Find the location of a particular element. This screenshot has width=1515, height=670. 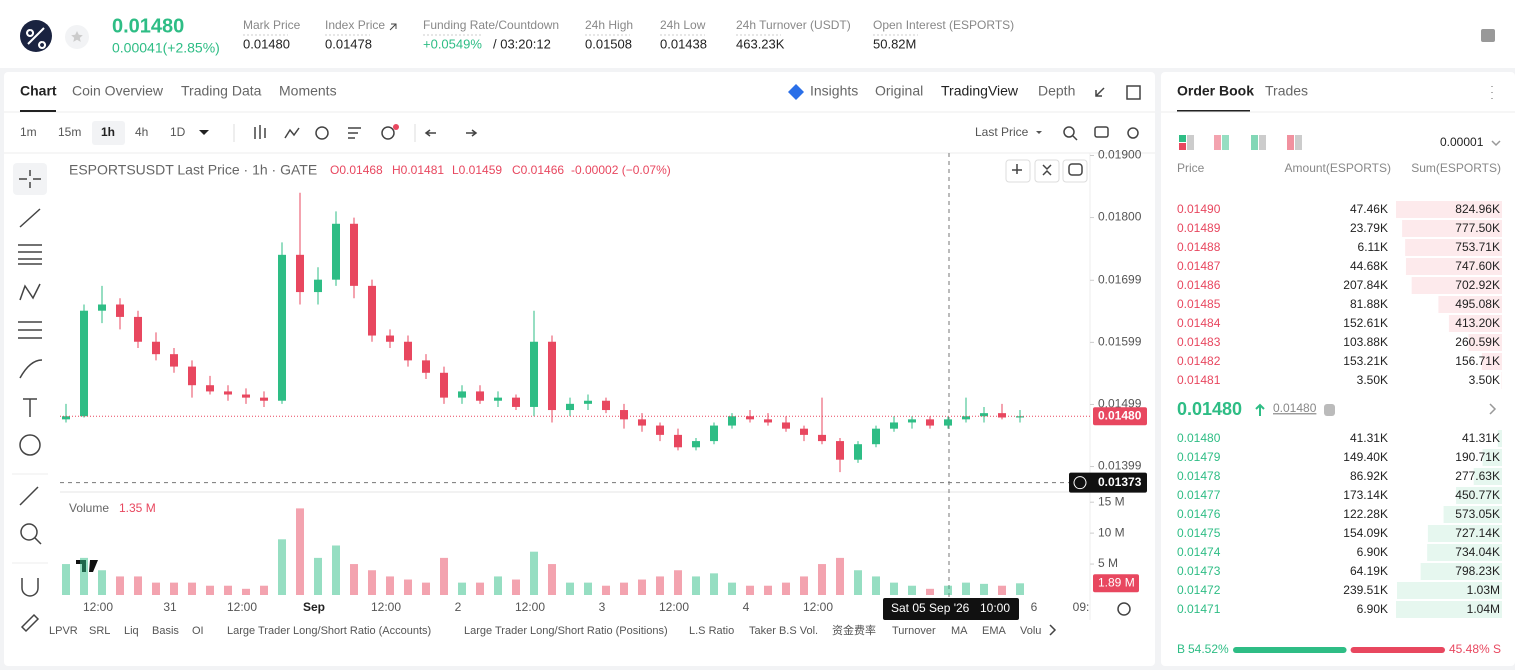

book-sum: 277.63K is located at coordinates (1477, 476).